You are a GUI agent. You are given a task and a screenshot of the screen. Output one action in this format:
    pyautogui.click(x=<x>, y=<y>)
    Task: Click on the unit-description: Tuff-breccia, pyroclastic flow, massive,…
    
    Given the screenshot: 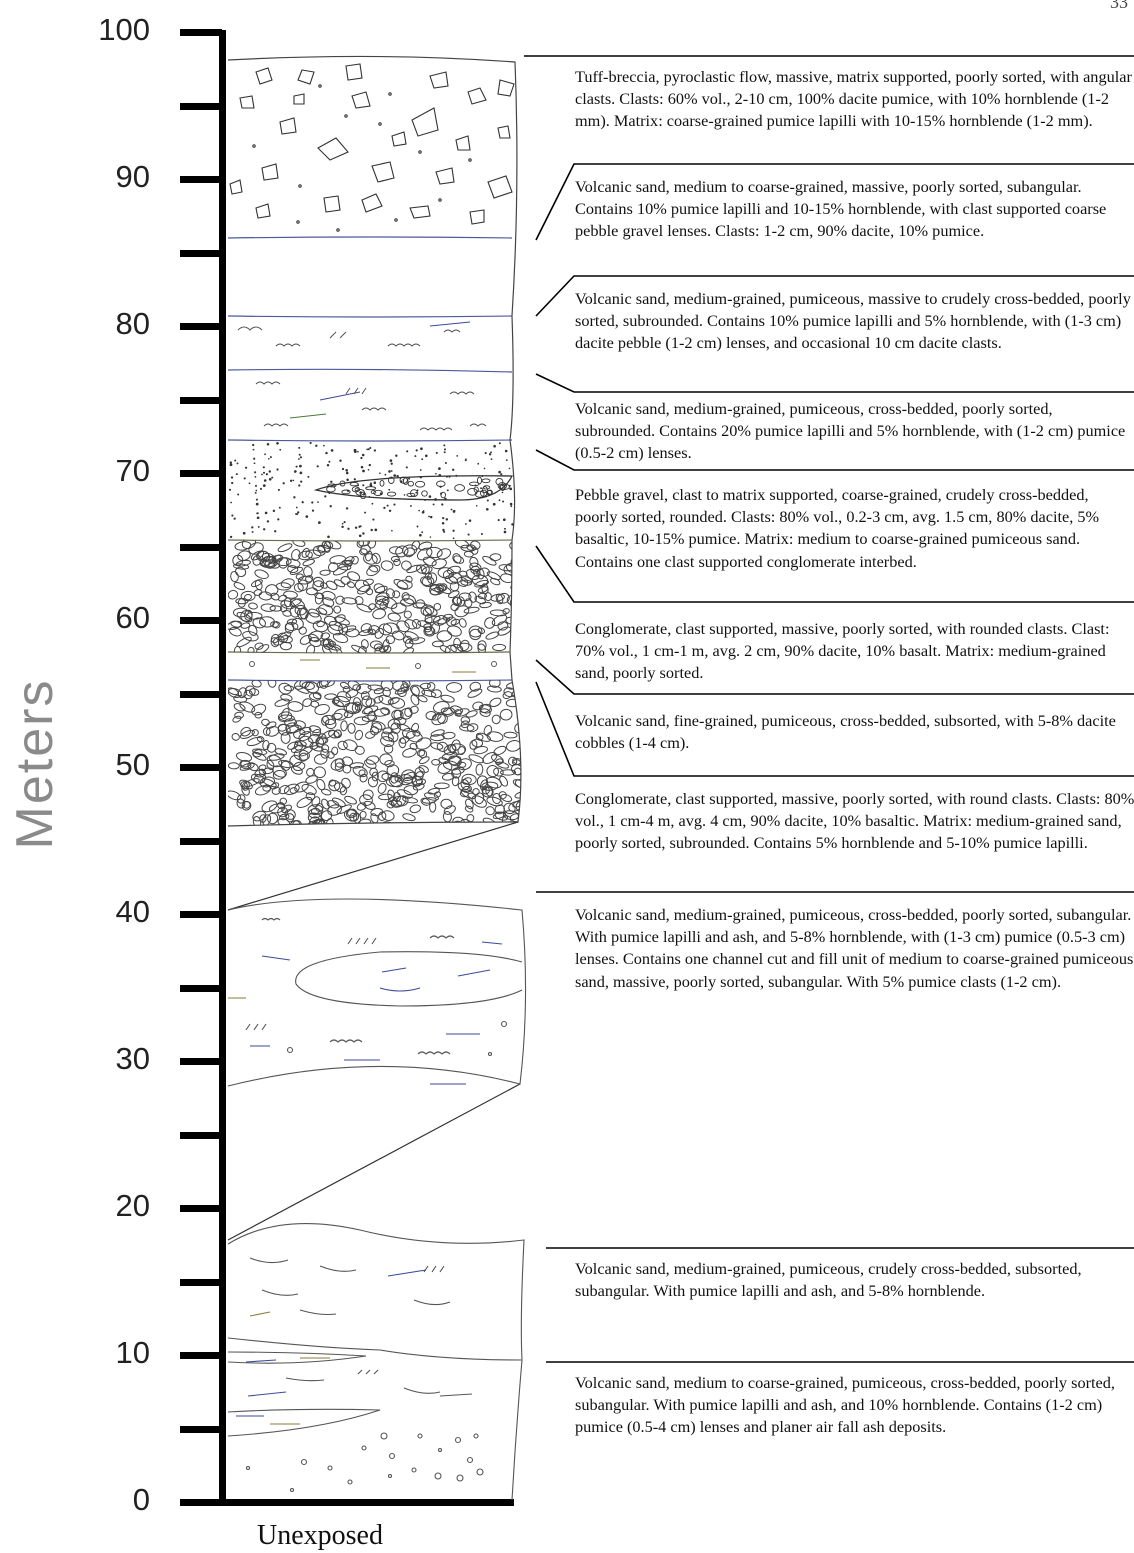 What is the action you would take?
    pyautogui.click(x=853, y=99)
    